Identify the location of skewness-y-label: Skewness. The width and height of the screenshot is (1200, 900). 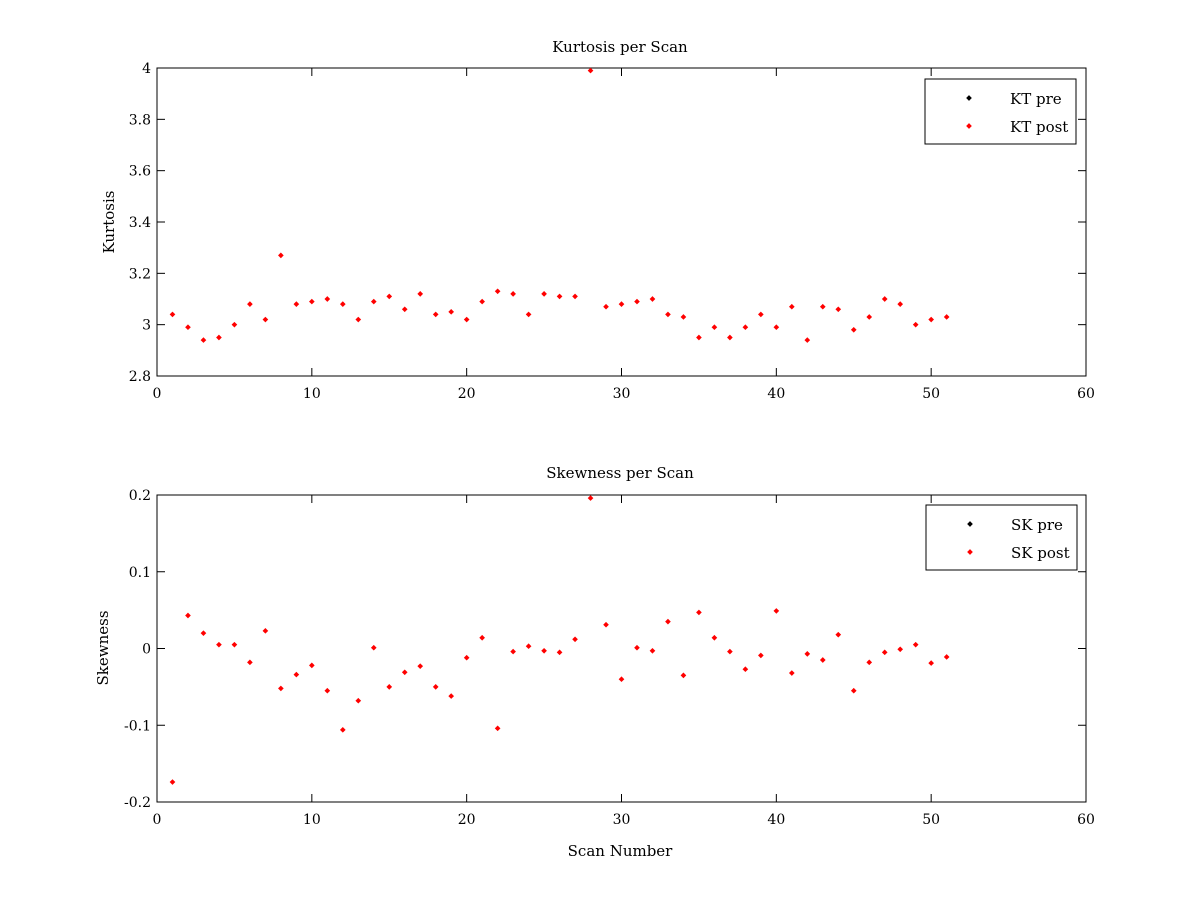
(103, 647).